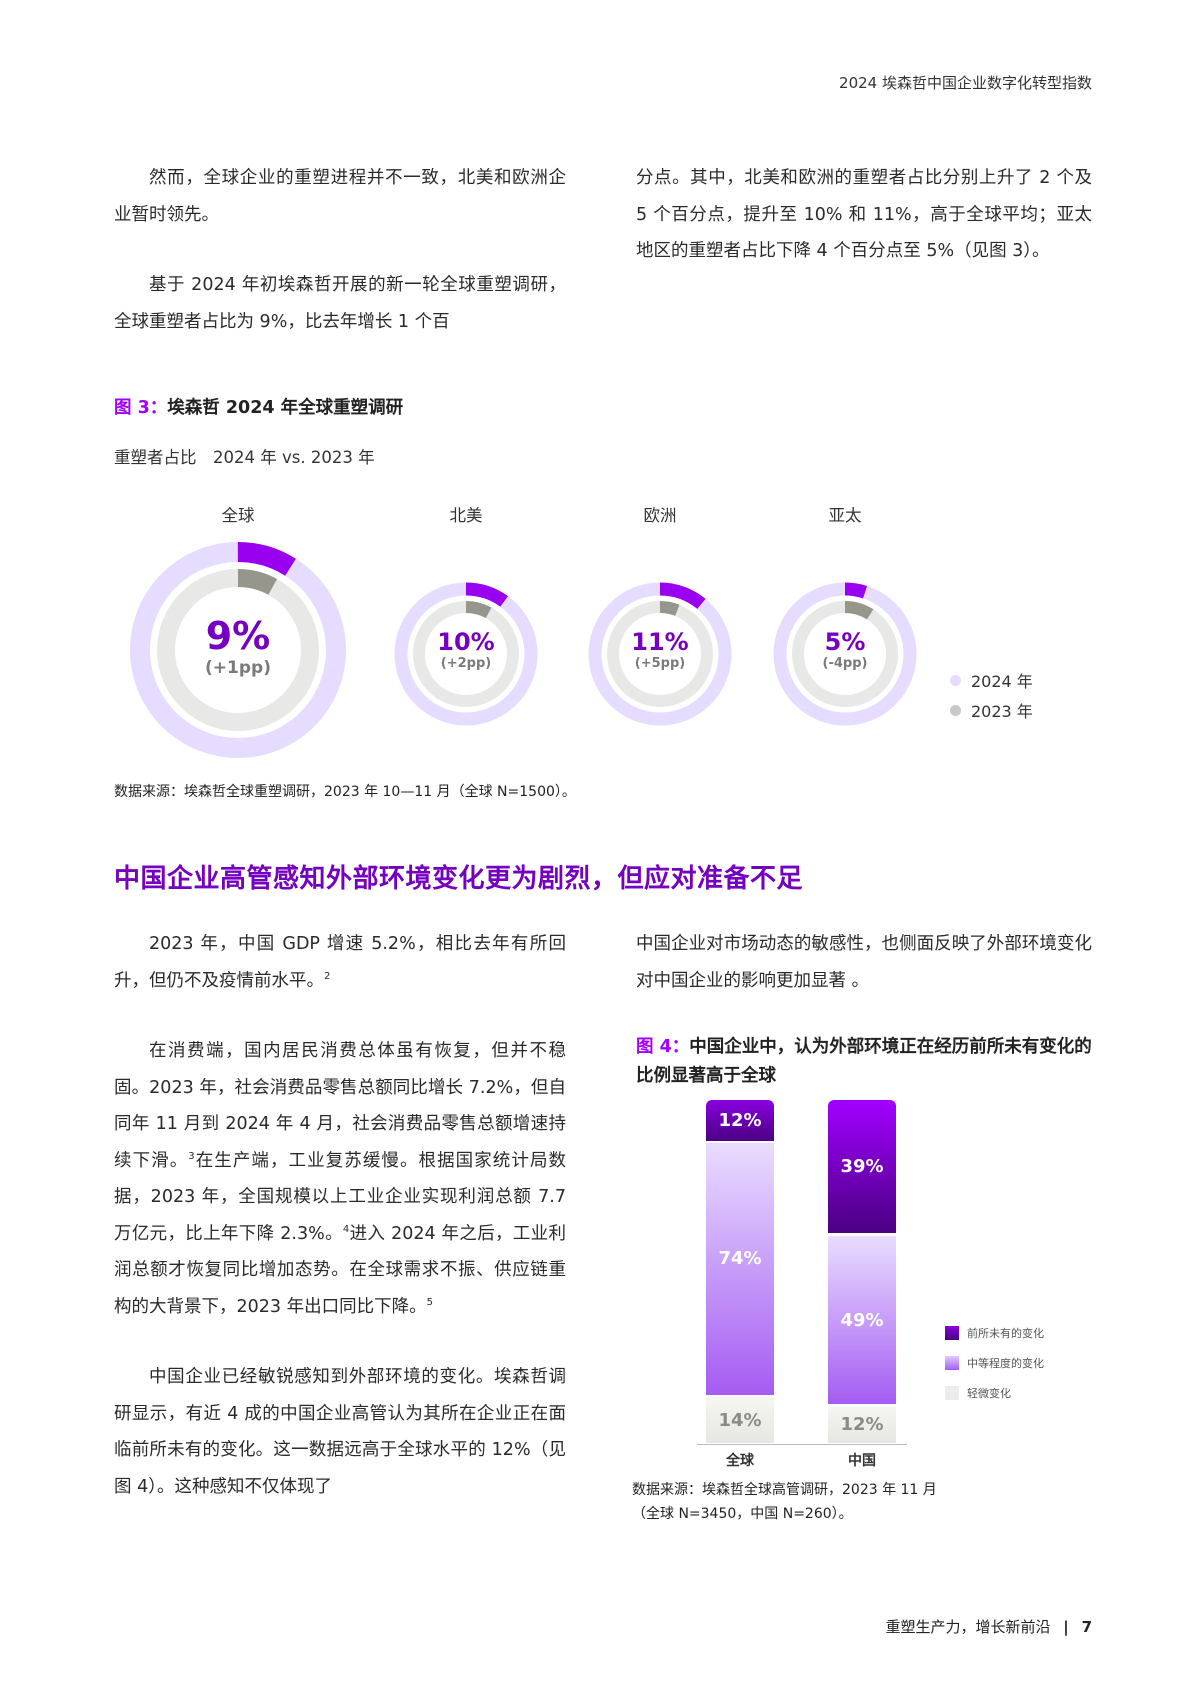 Image resolution: width=1200 pixels, height=1698 pixels. Describe the element at coordinates (955, 680) in the screenshot. I see `legend-dot-2024-icon` at that location.